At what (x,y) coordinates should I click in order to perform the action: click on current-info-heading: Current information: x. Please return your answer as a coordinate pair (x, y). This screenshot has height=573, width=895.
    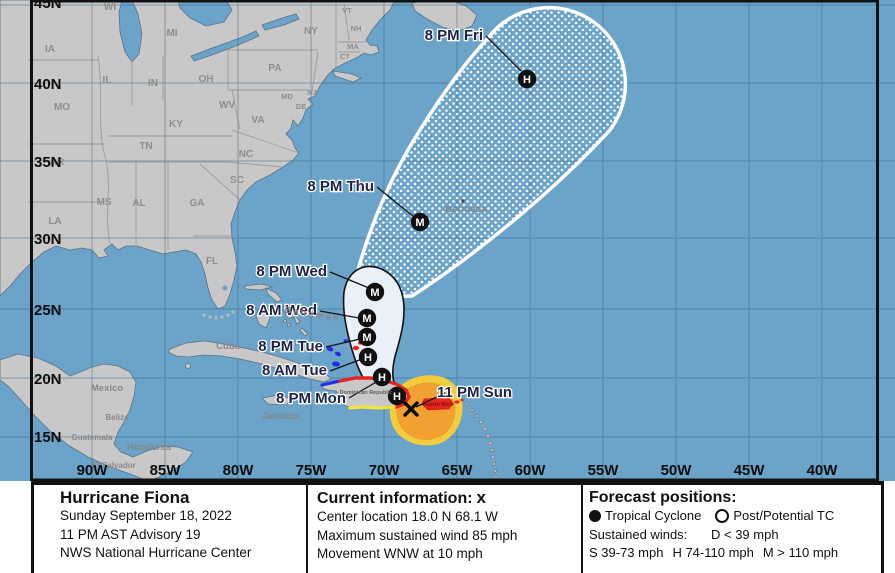
    Looking at the image, I should click on (447, 498).